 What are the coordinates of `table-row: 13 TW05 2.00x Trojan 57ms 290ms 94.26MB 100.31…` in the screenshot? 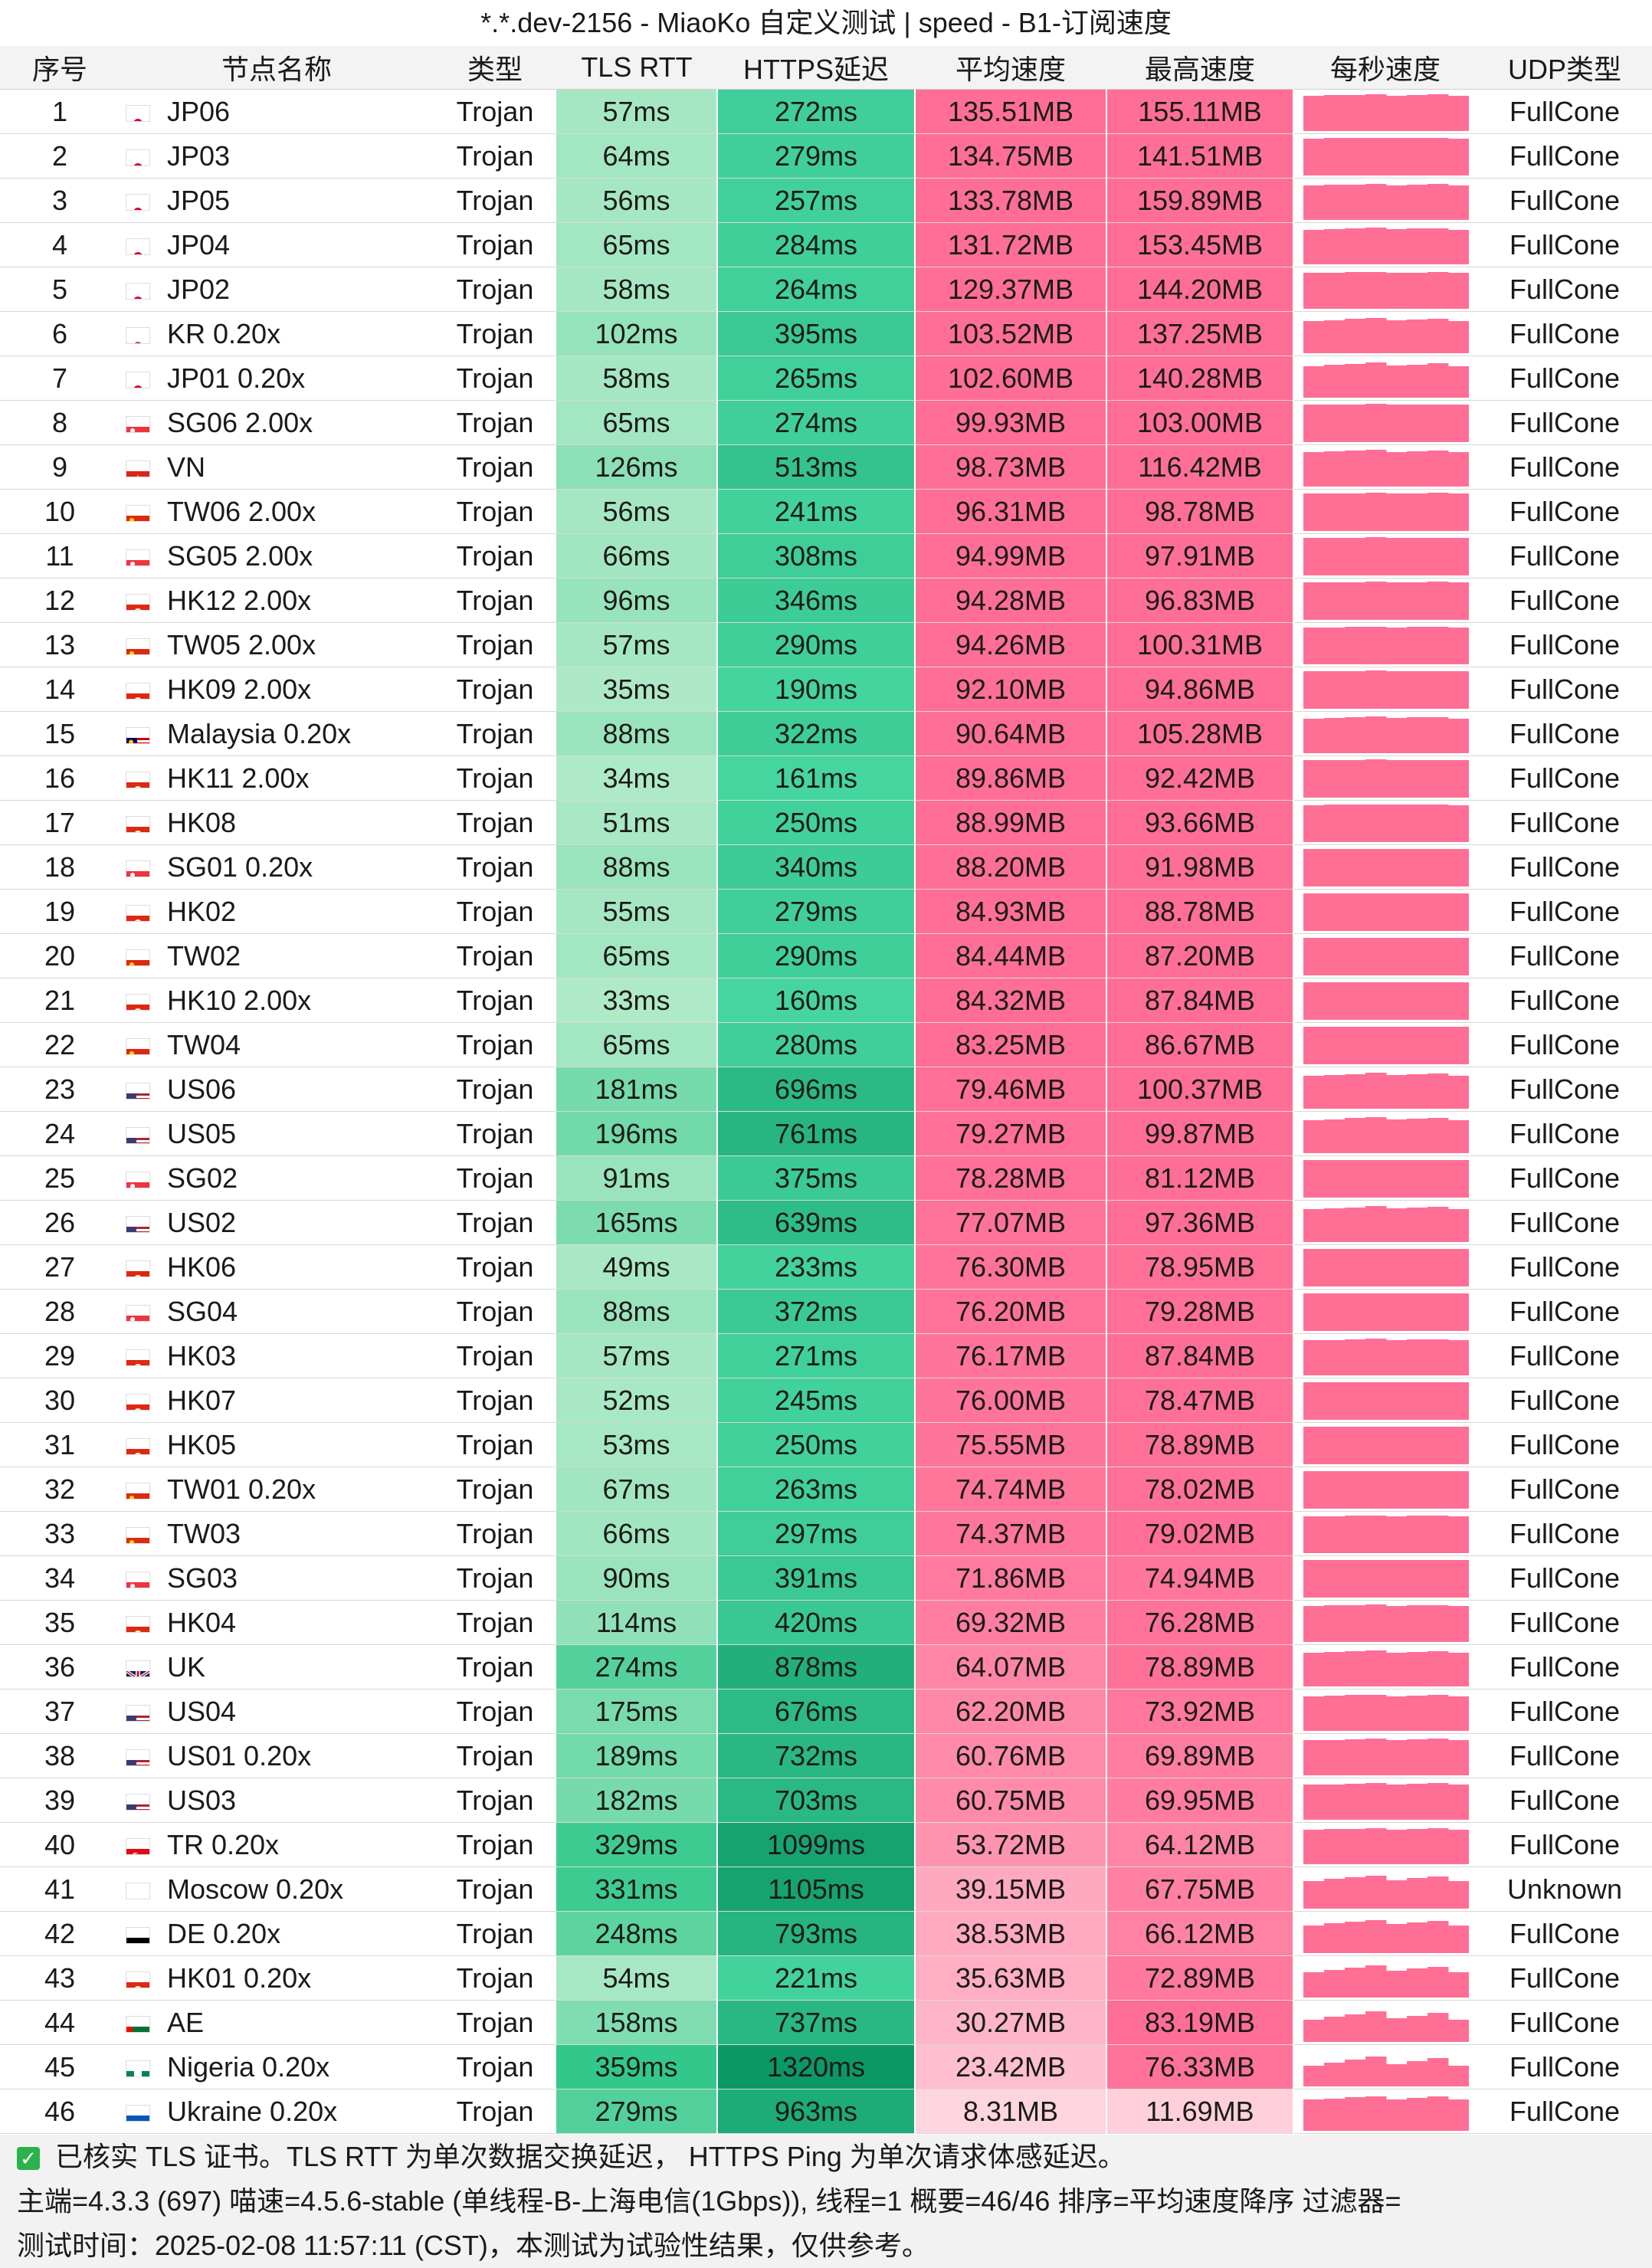 It's located at (826, 644).